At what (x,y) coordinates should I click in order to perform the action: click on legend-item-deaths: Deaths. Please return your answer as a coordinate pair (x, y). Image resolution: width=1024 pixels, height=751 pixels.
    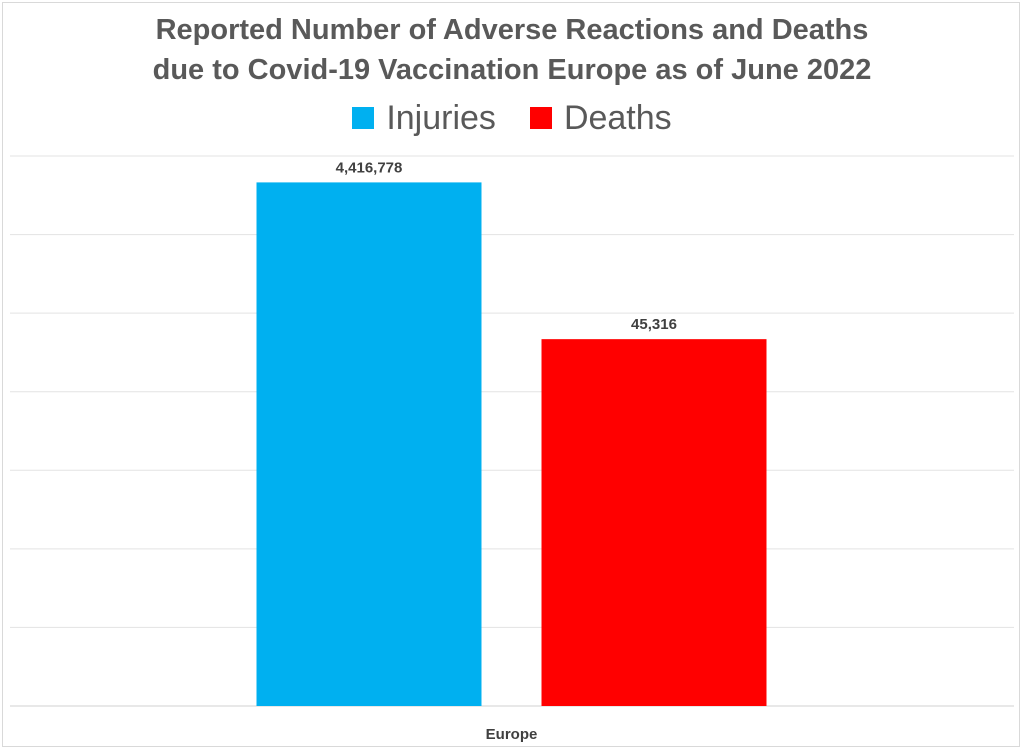
    Looking at the image, I should click on (600, 118).